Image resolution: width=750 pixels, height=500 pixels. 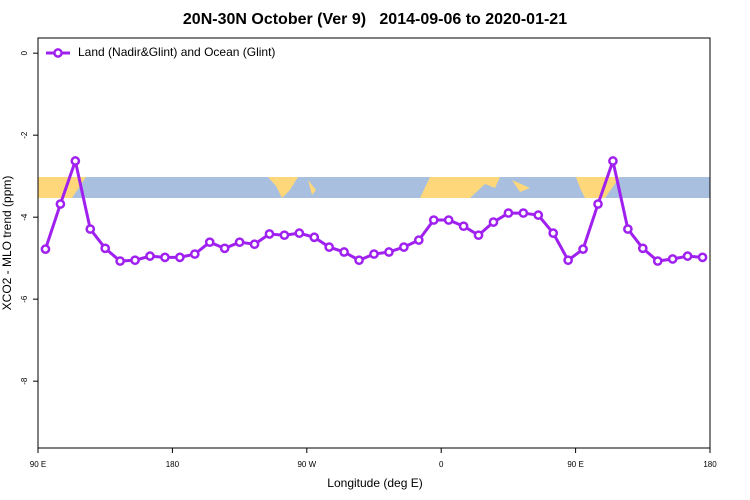 I want to click on y-tick-label: -8, so click(x=24, y=381).